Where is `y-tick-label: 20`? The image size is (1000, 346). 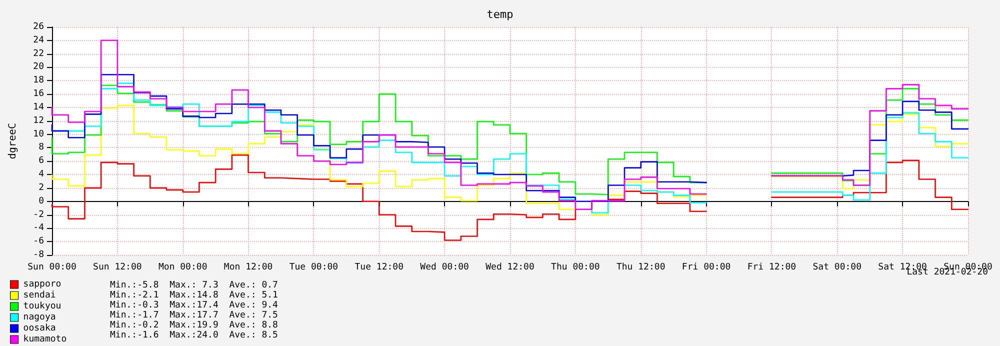 y-tick-label: 20 is located at coordinates (38, 67).